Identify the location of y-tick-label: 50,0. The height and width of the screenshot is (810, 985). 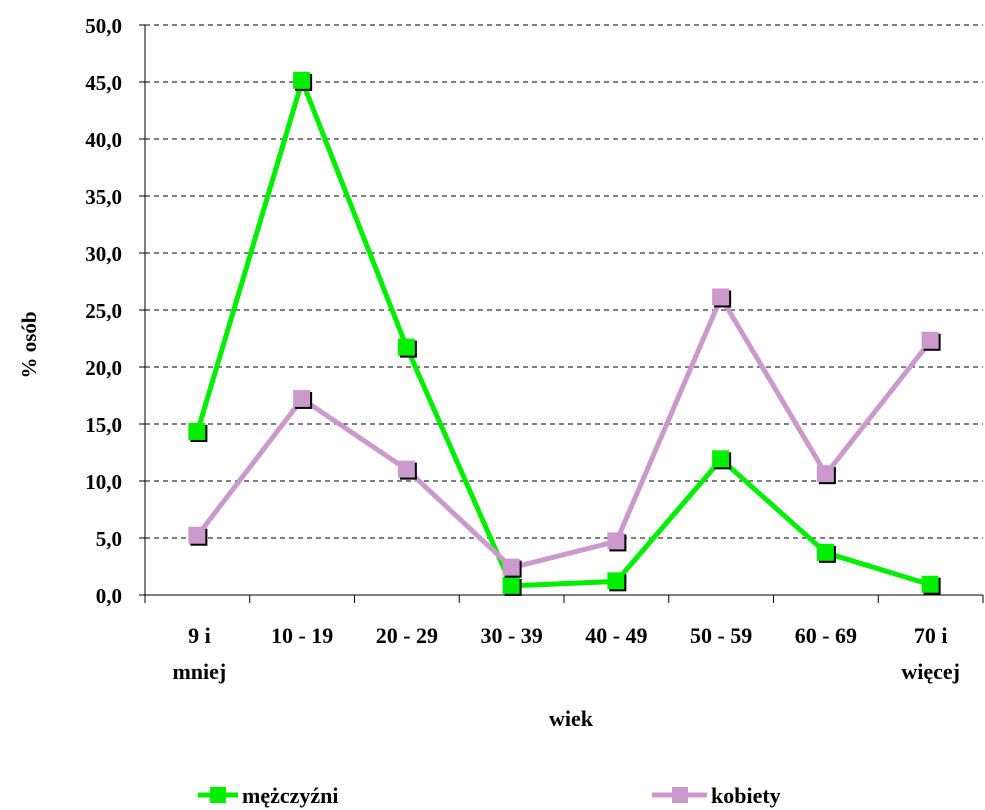
(103, 26).